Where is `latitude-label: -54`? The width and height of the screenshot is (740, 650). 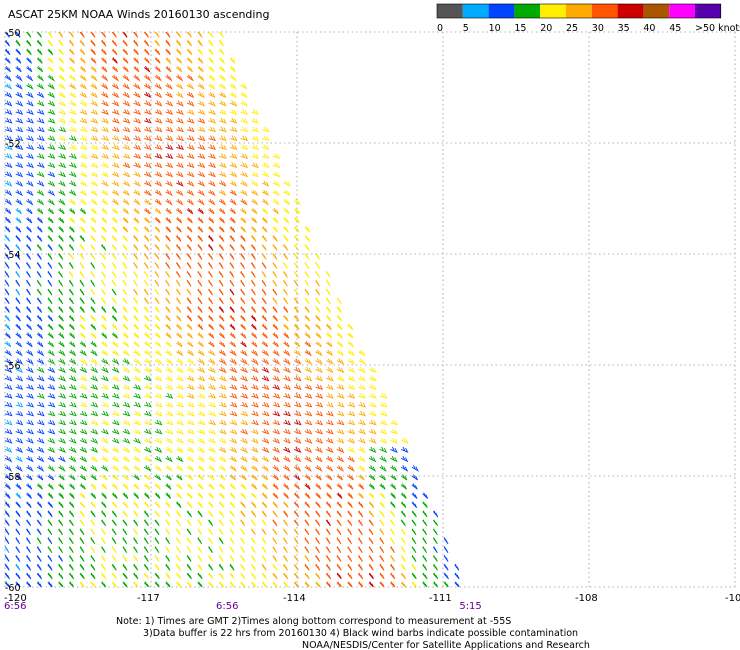
latitude-label: -54 is located at coordinates (13, 255).